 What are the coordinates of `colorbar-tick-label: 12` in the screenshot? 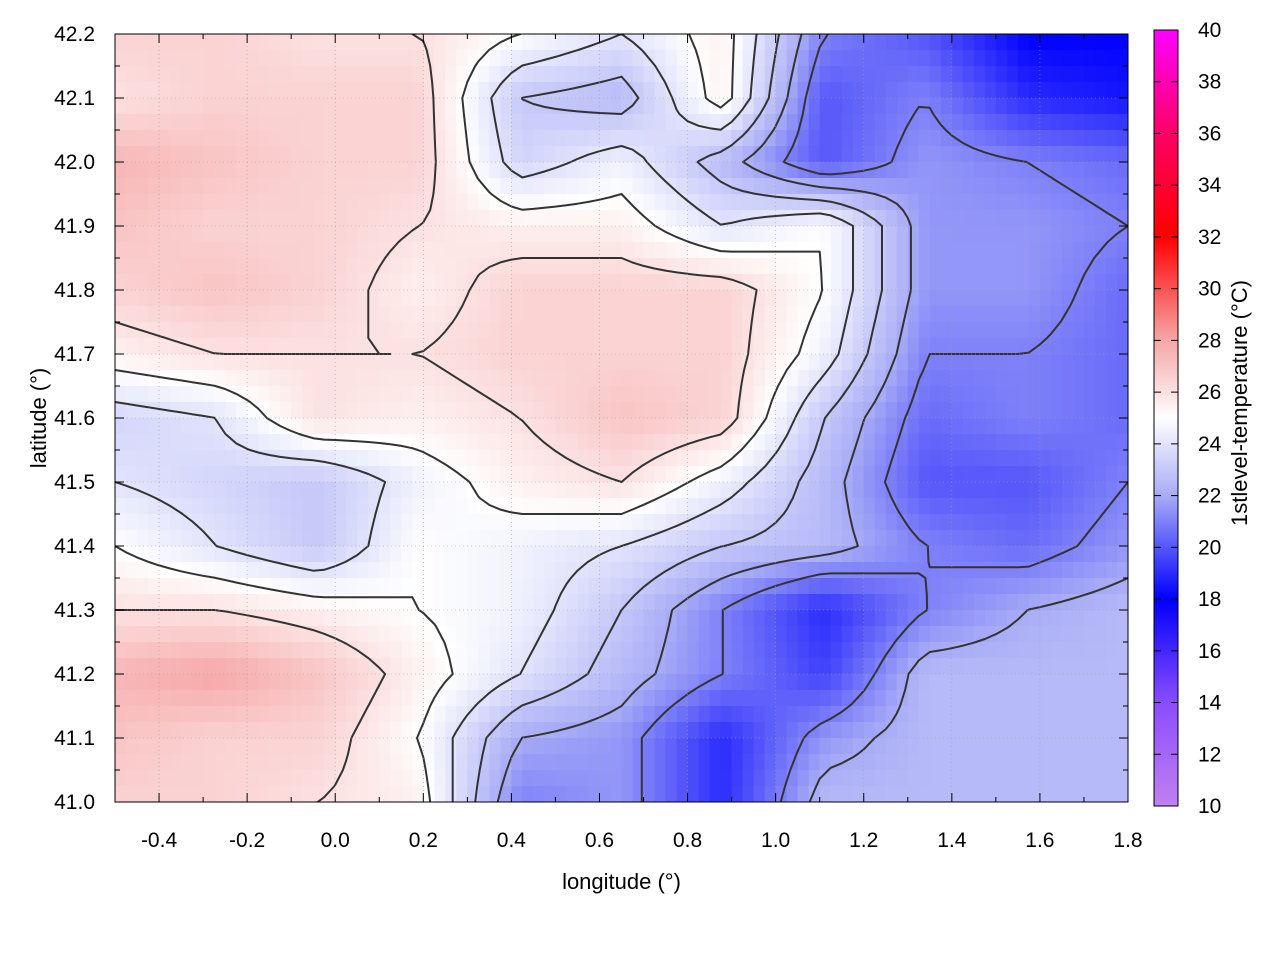 It's located at (1209, 754).